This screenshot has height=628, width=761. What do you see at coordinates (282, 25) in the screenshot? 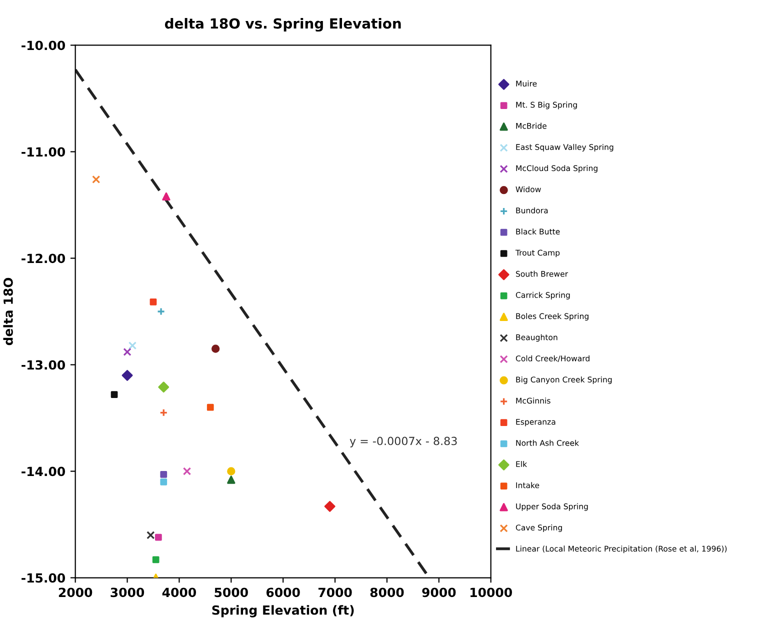
I see `chart-title: delta 18O vs. Spring Elevation` at bounding box center [282, 25].